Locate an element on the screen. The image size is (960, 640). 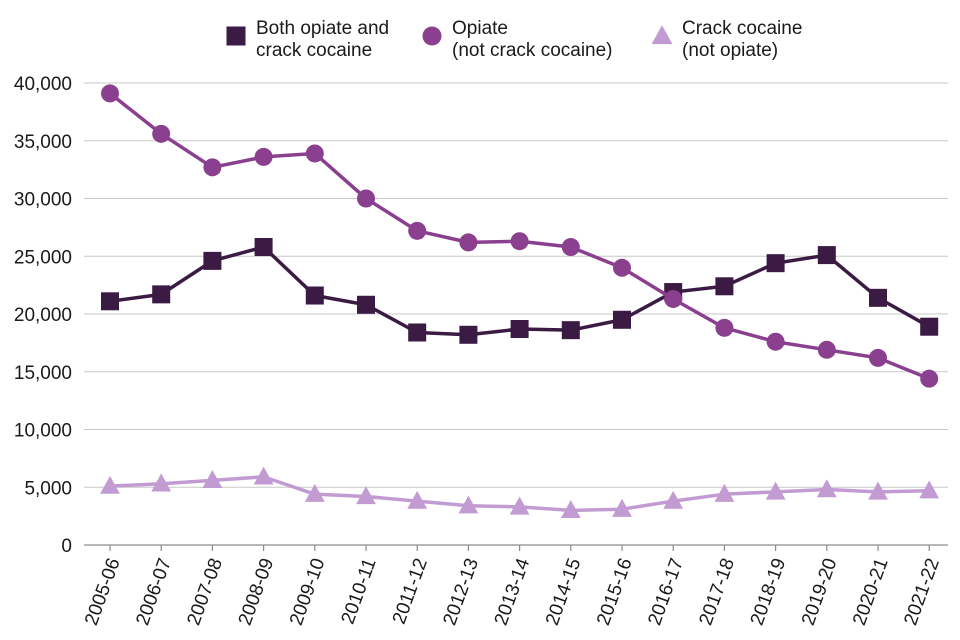
x-tick-label: 2020-21 is located at coordinates (871, 592).